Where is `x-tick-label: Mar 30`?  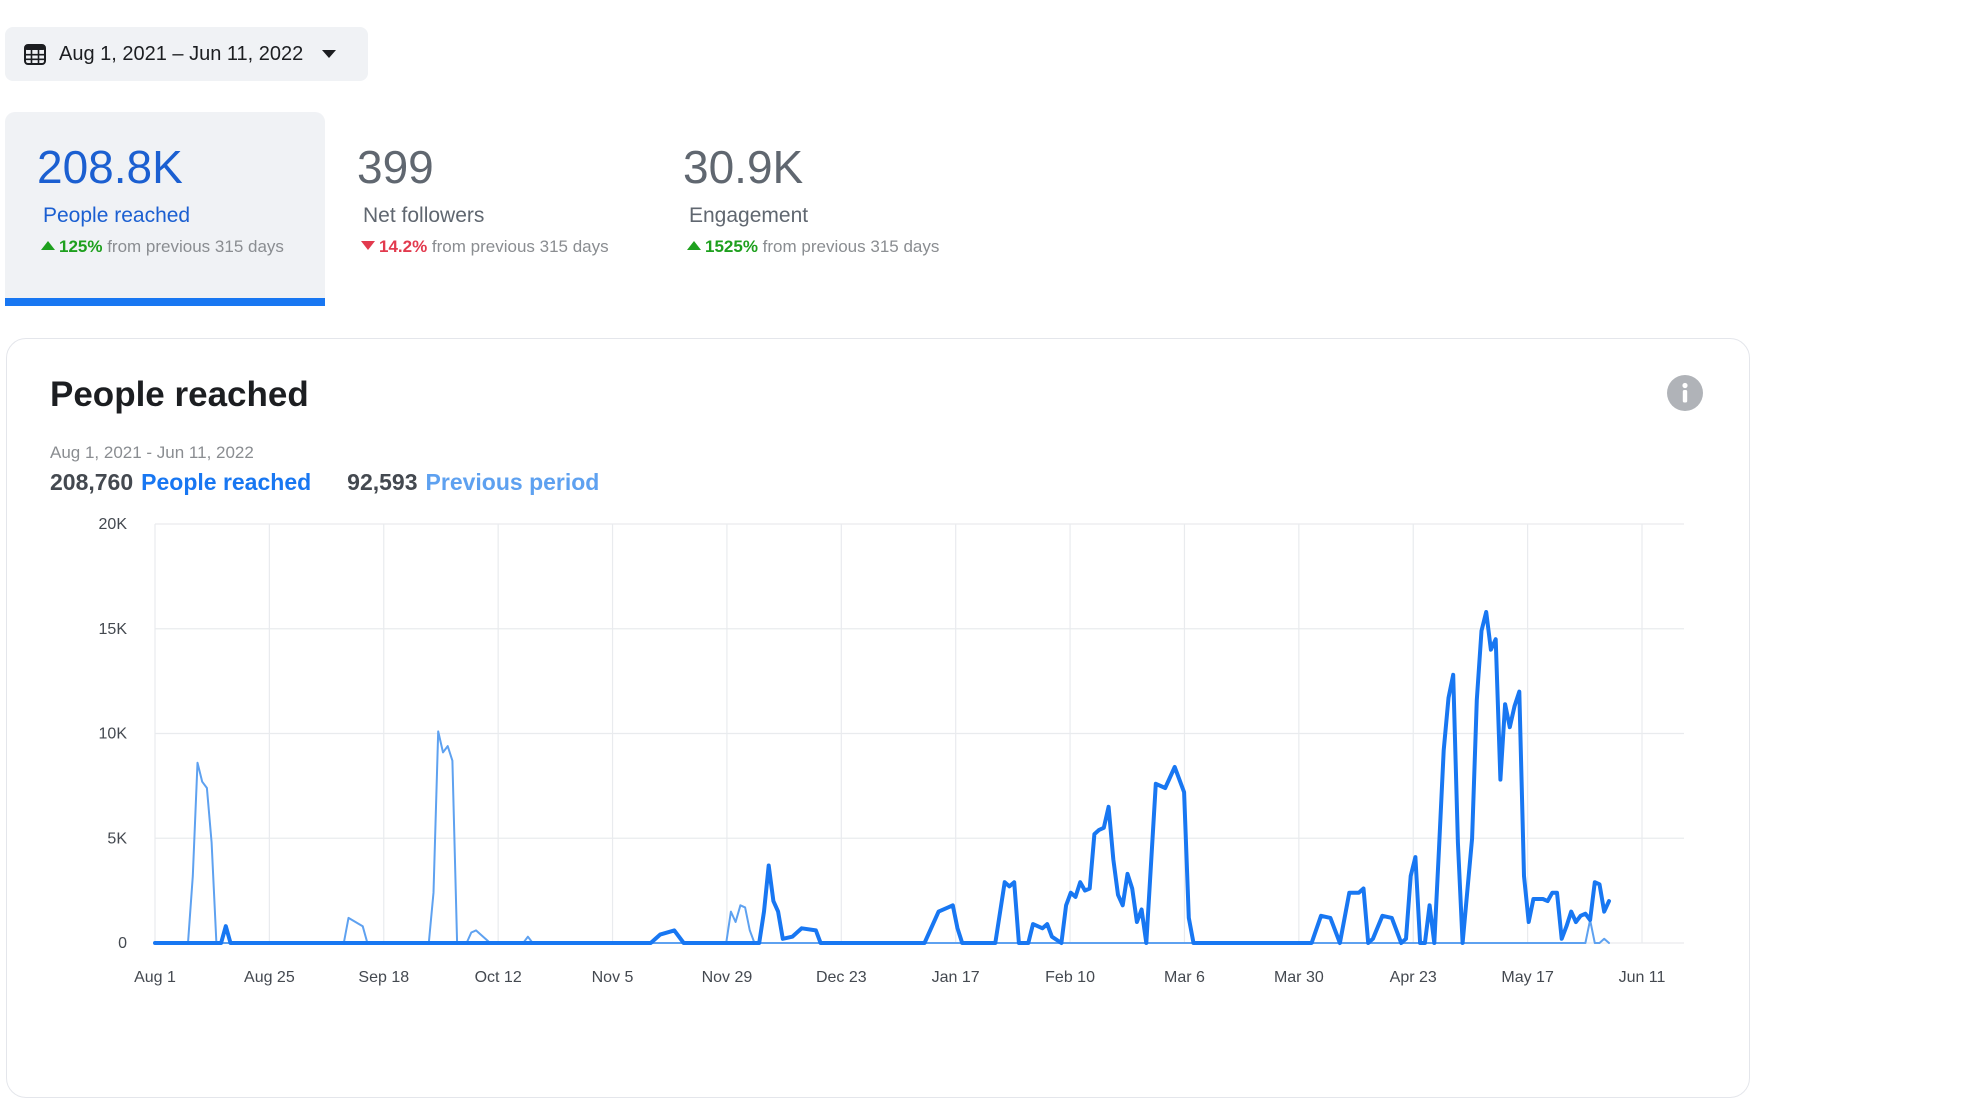 x-tick-label: Mar 30 is located at coordinates (1299, 977).